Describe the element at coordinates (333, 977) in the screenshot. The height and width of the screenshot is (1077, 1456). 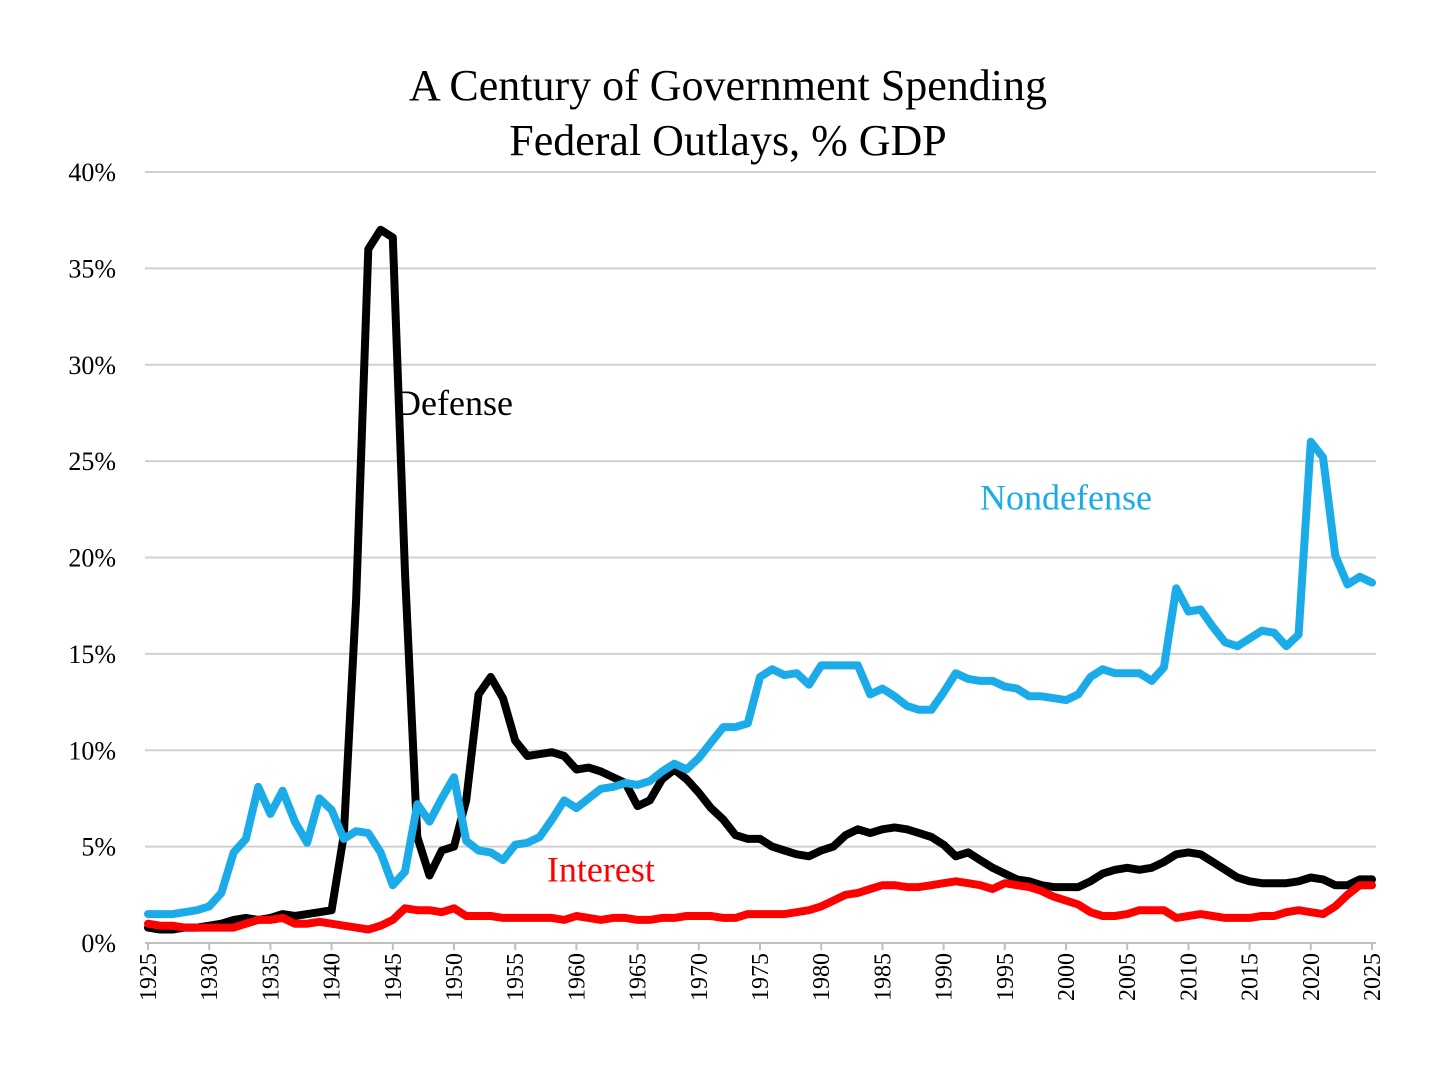
I see `x-tick-label: 1940` at that location.